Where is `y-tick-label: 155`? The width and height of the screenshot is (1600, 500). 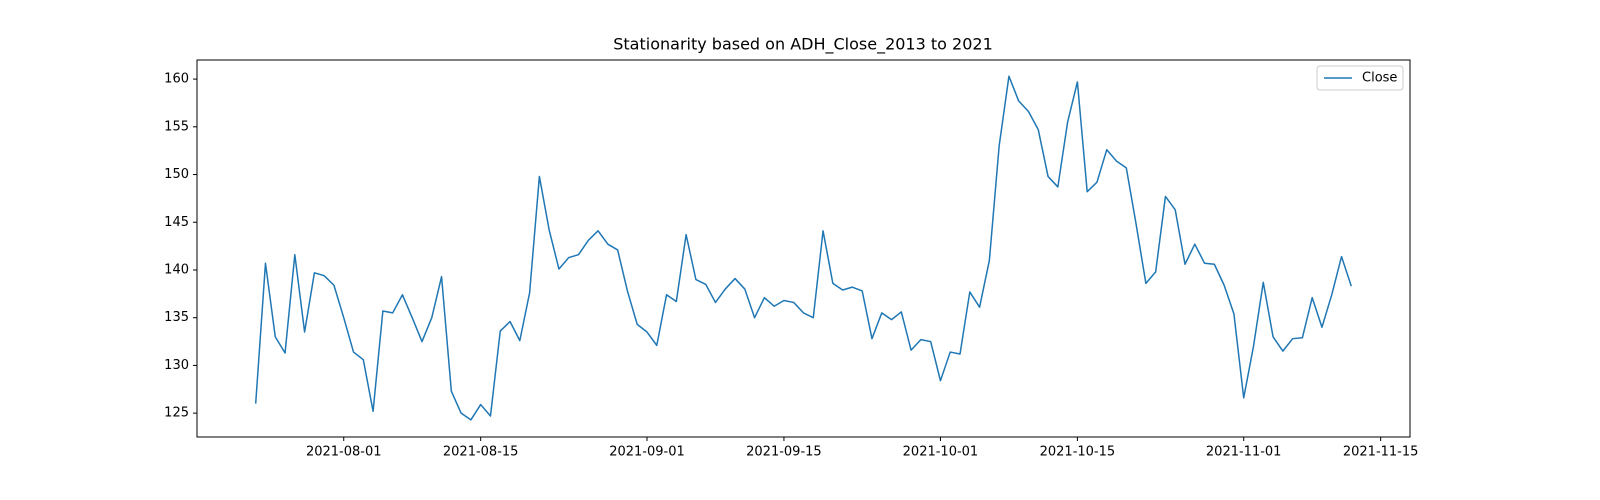
y-tick-label: 155 is located at coordinates (176, 126).